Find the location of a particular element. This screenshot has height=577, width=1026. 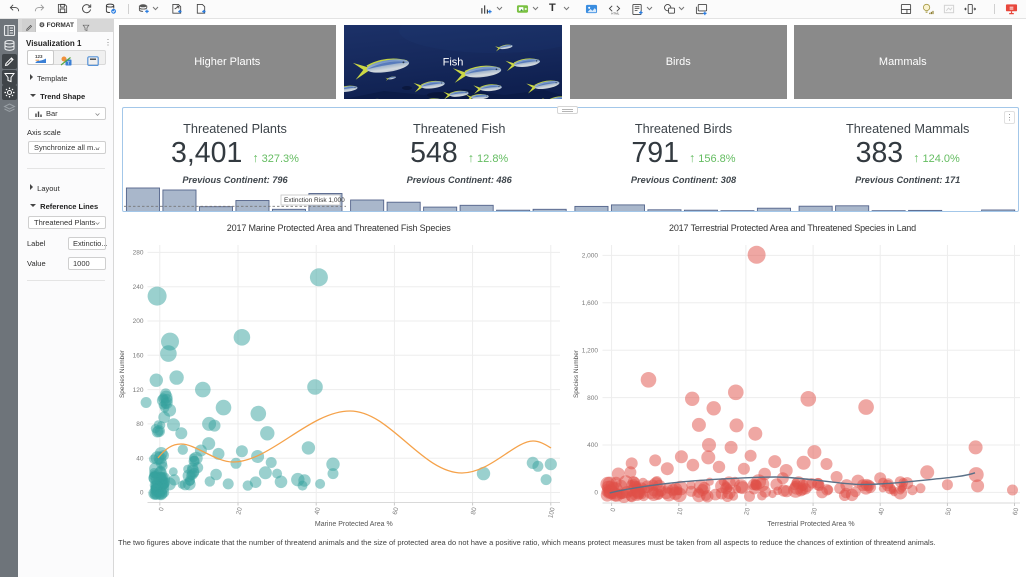

svg-text: HTML is located at coordinates (615, 13).